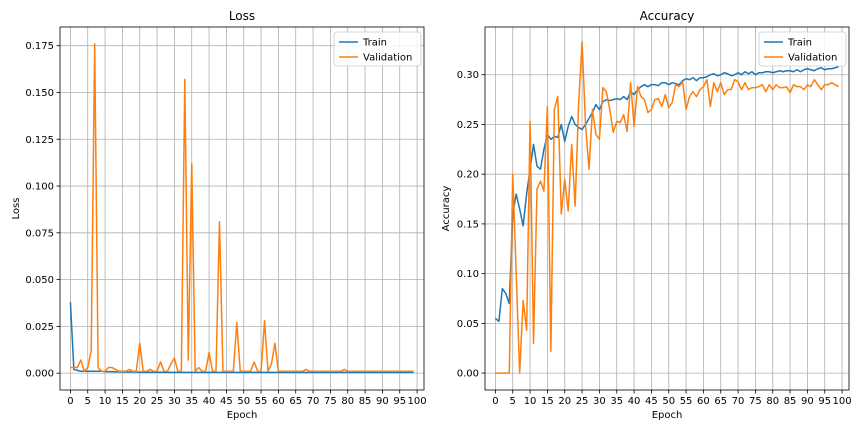 The width and height of the screenshot is (864, 432). What do you see at coordinates (468, 324) in the screenshot?
I see `y-tick-label: 0.05` at bounding box center [468, 324].